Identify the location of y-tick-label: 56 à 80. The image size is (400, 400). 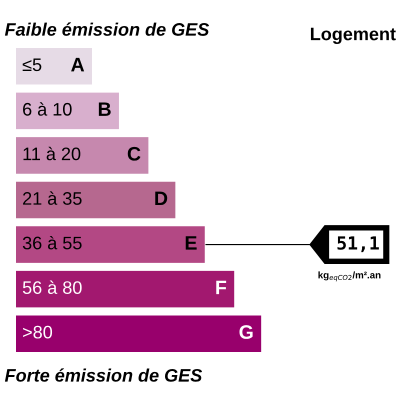
(52, 287).